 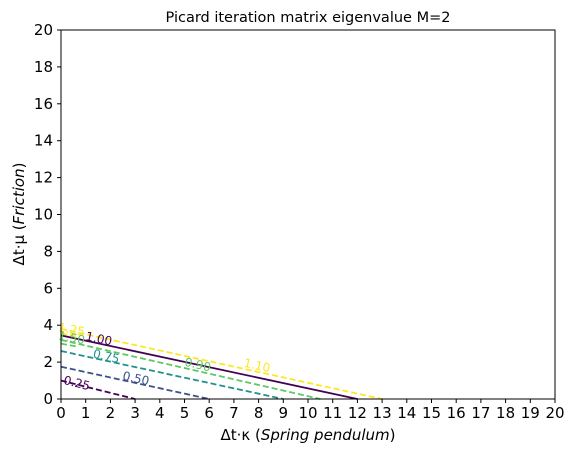 I want to click on contour-label-0-50: 0.50, so click(x=135, y=378).